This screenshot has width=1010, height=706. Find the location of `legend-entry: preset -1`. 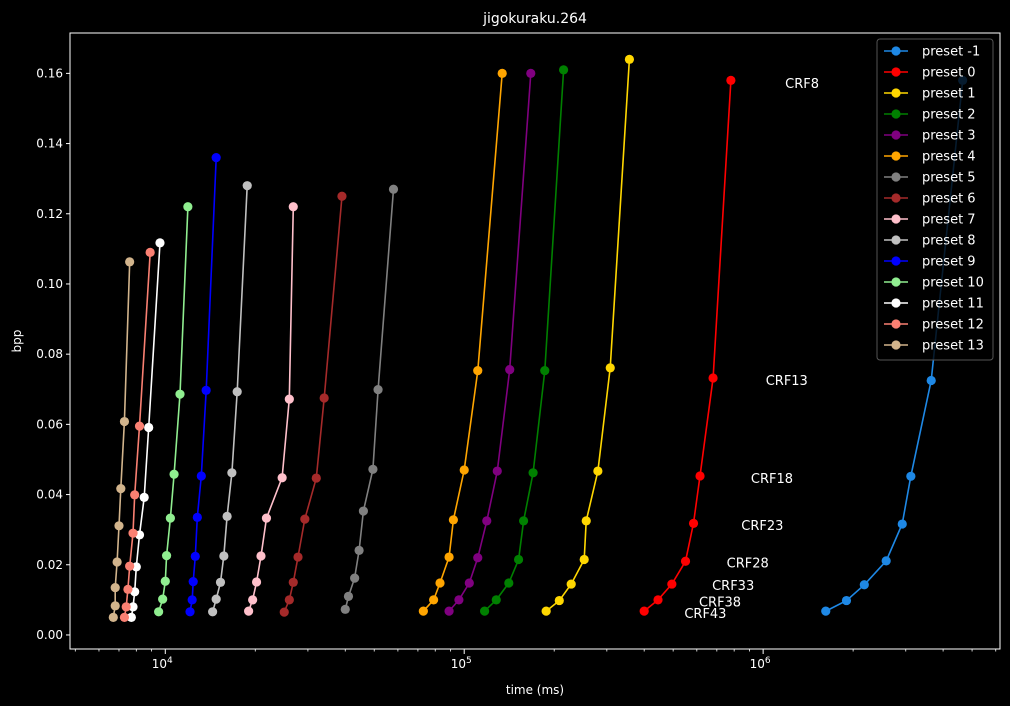

legend-entry: preset -1 is located at coordinates (932, 52).